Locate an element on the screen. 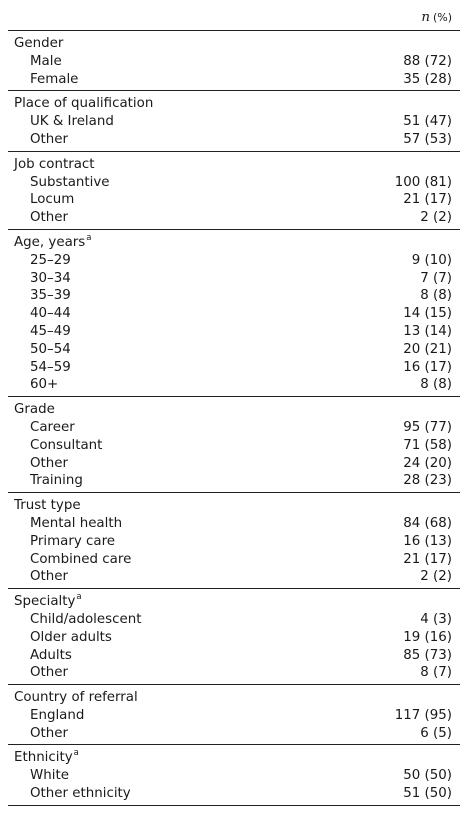  section-title: Country of referral is located at coordinates (76, 698).